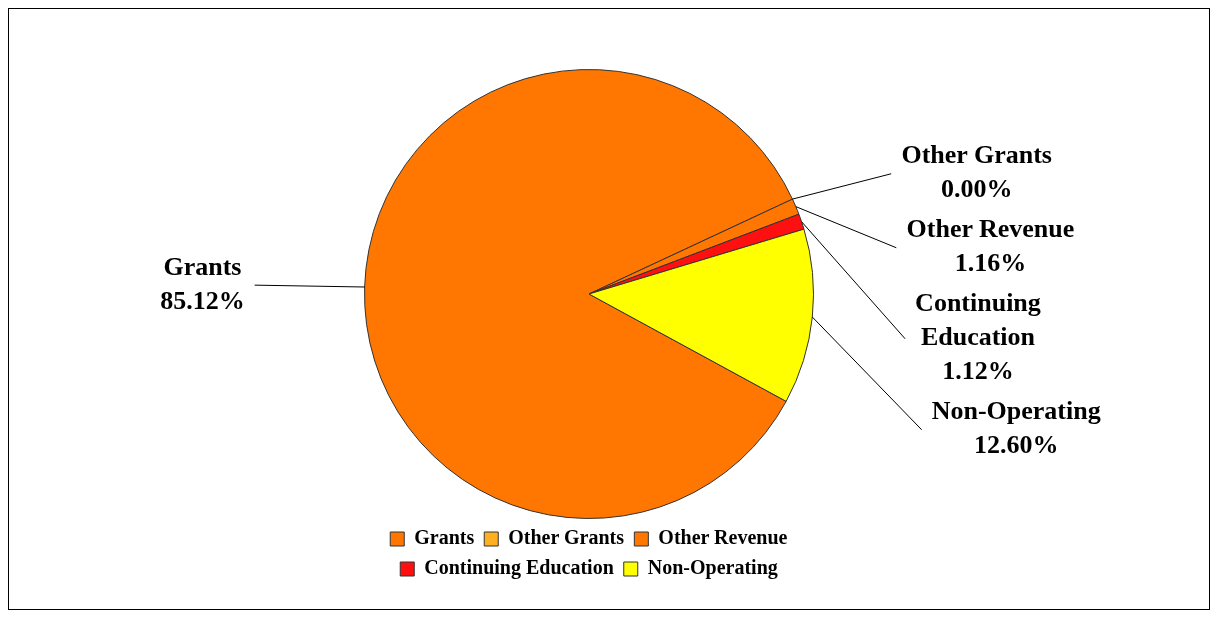 The width and height of the screenshot is (1226, 625). I want to click on legend-label: Grants, so click(444, 537).